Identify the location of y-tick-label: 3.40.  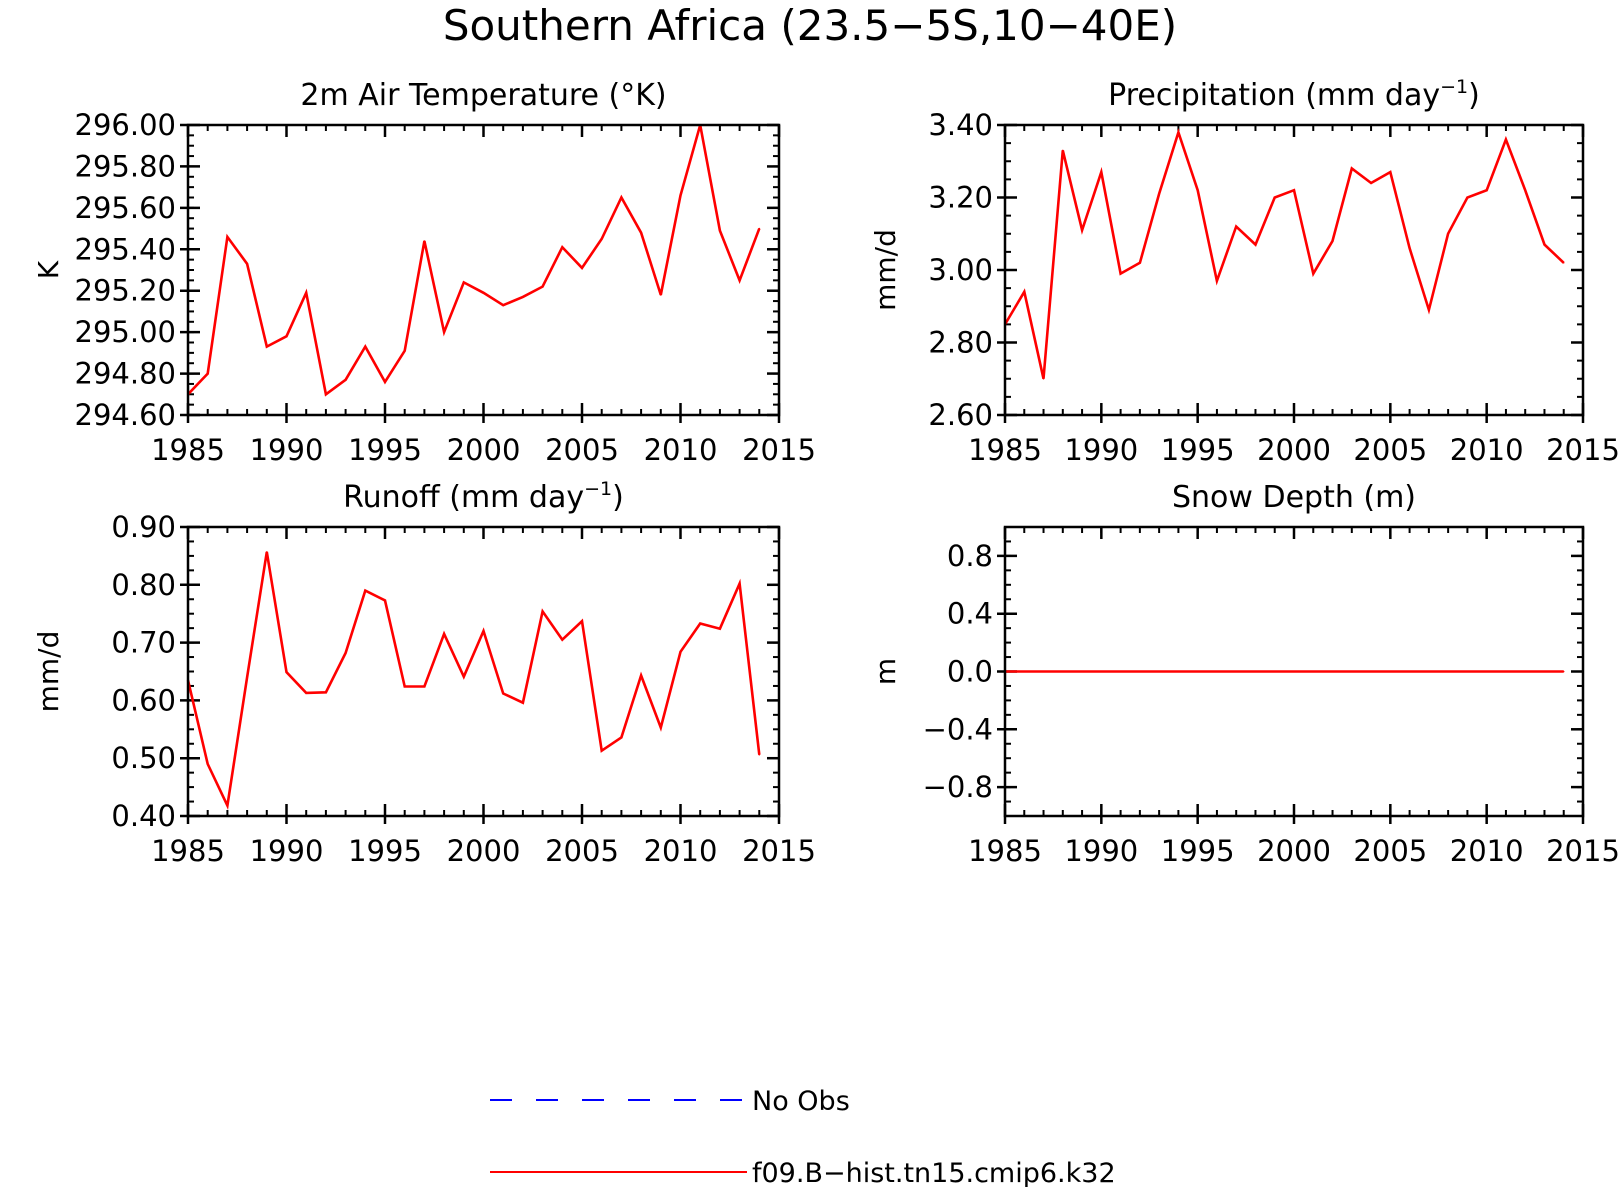
(960, 125).